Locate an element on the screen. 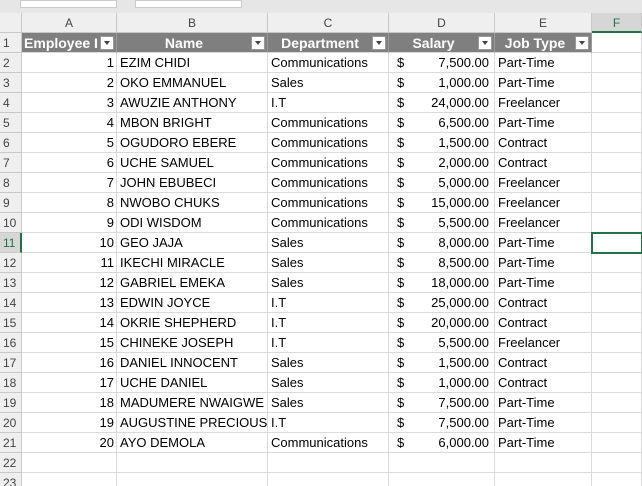  cell: 17 is located at coordinates (69, 383).